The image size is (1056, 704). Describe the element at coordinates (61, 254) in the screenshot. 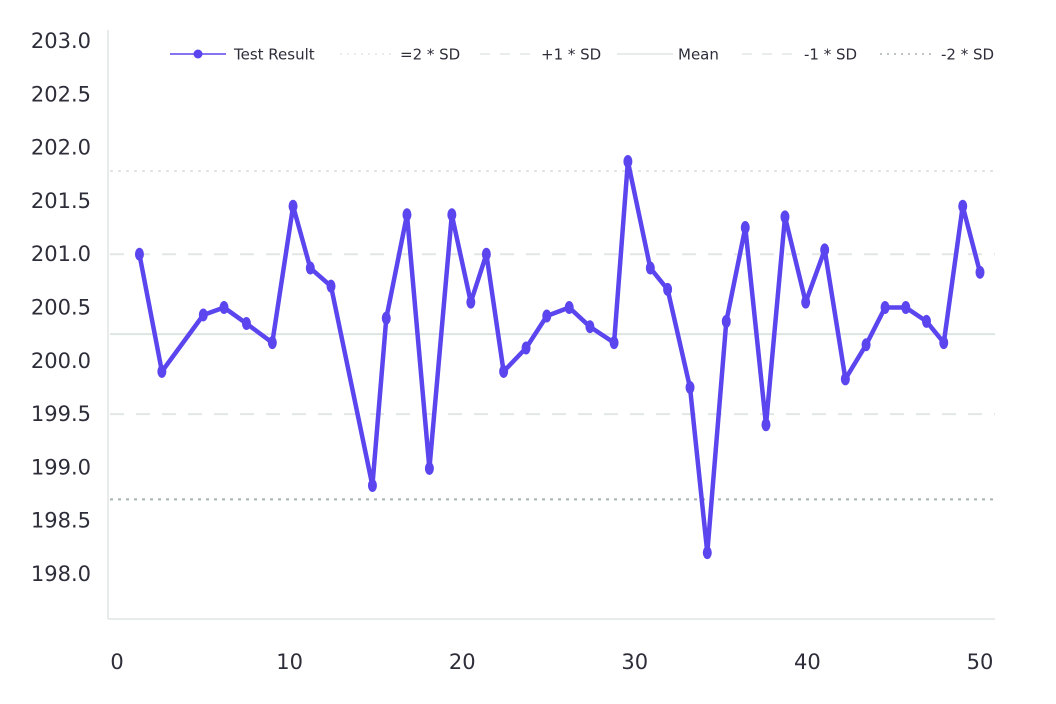

I see `y-tick-label: 201.0` at that location.